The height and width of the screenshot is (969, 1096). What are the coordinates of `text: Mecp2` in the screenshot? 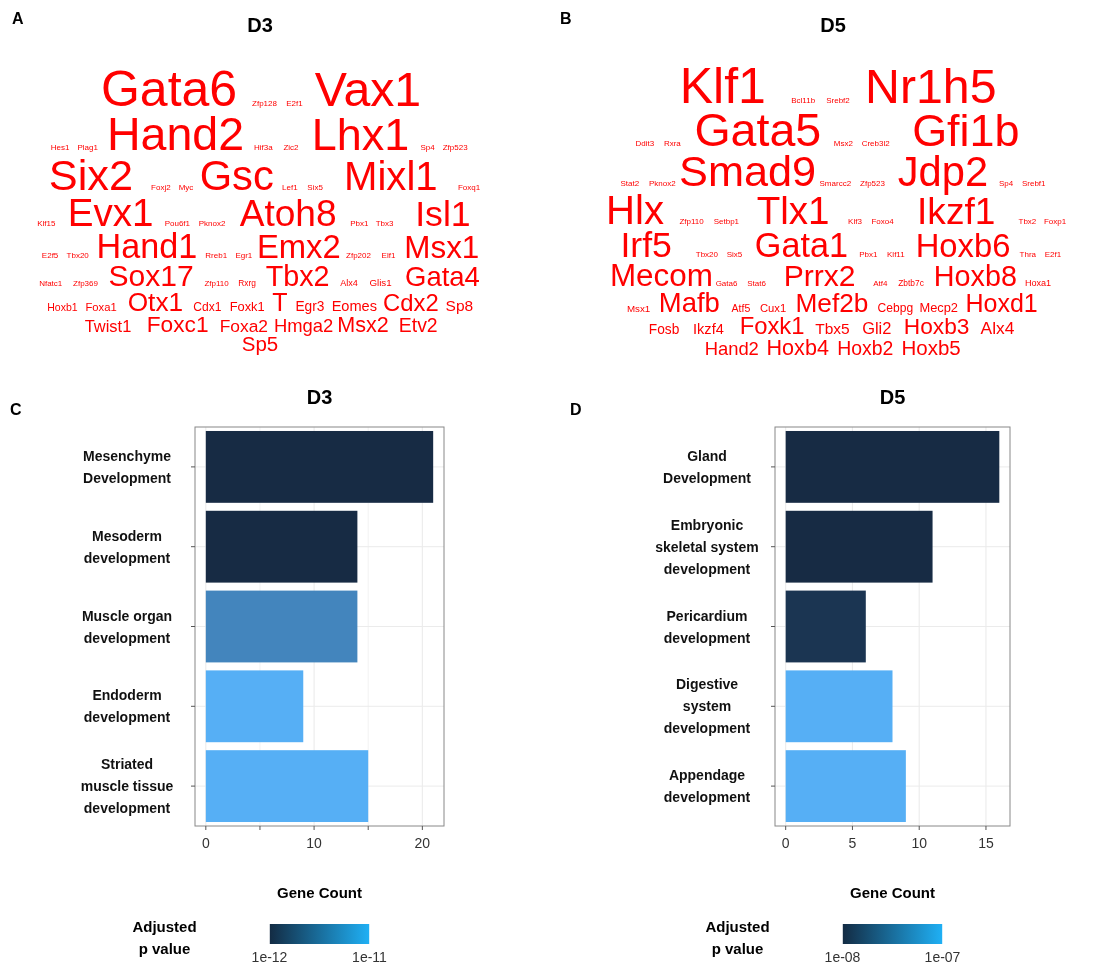 It's located at (939, 308).